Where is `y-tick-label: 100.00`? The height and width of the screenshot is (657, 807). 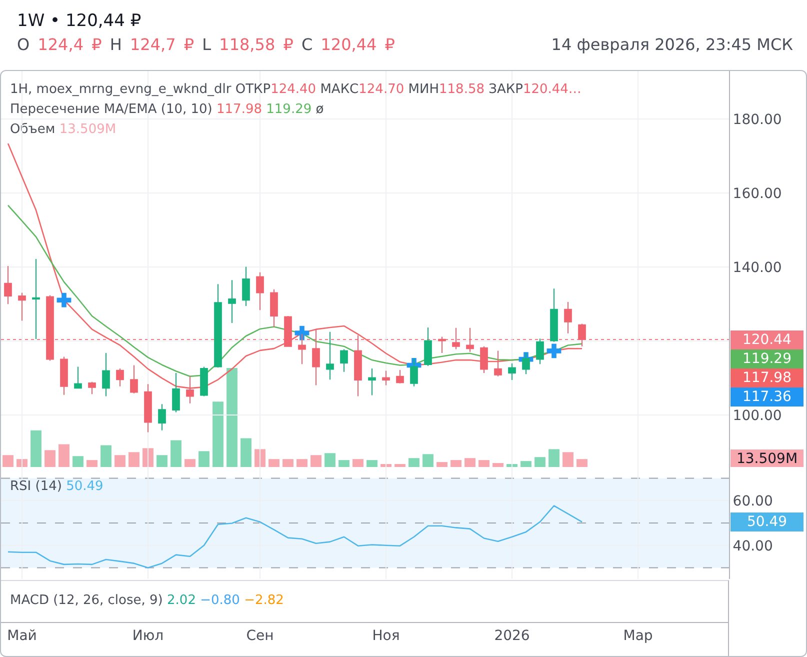
y-tick-label: 100.00 is located at coordinates (757, 416).